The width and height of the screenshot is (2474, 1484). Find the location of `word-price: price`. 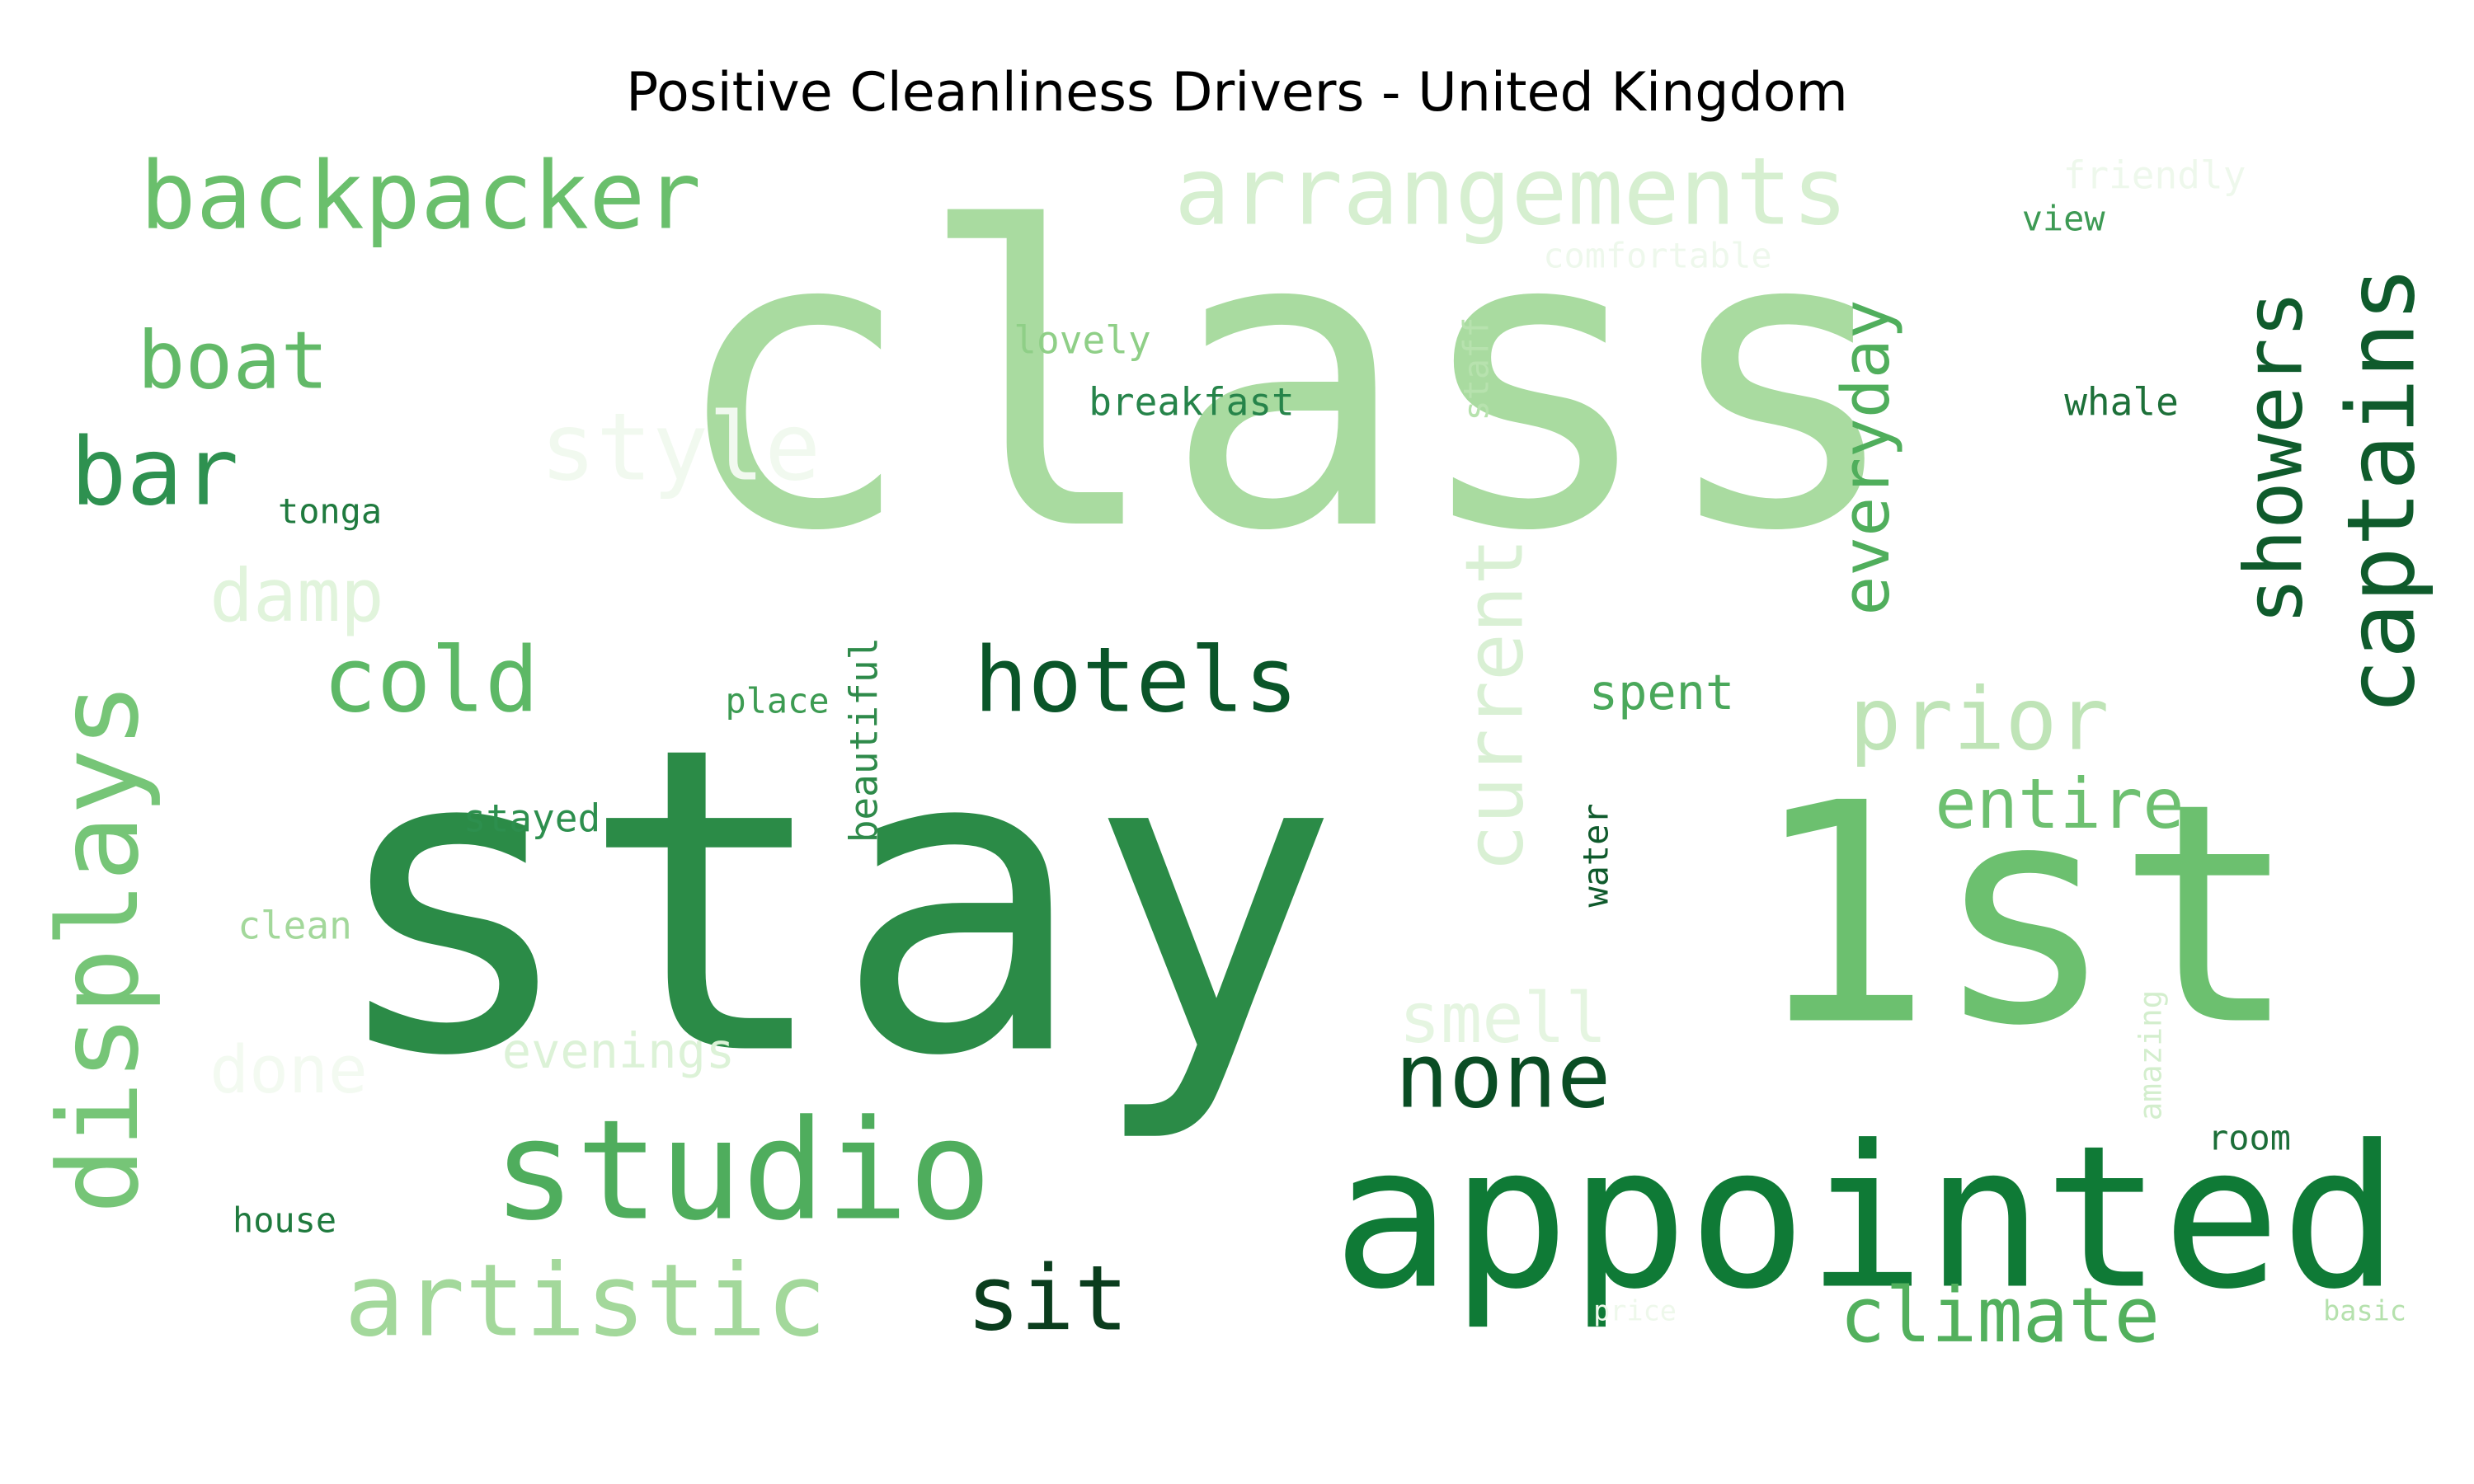

word-price: price is located at coordinates (1635, 1311).